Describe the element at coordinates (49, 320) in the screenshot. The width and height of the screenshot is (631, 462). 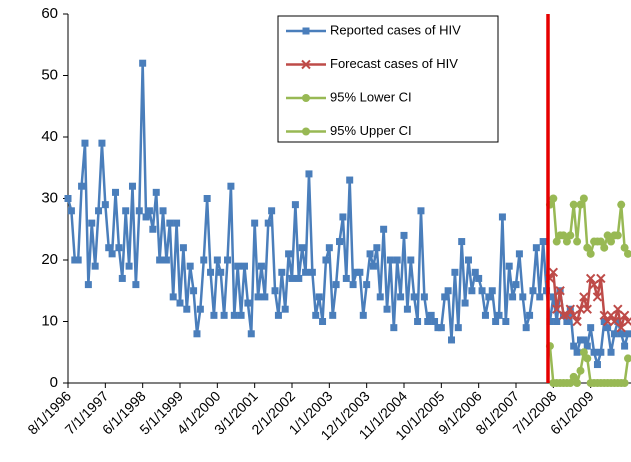
I see `y-tick-label: 10` at that location.